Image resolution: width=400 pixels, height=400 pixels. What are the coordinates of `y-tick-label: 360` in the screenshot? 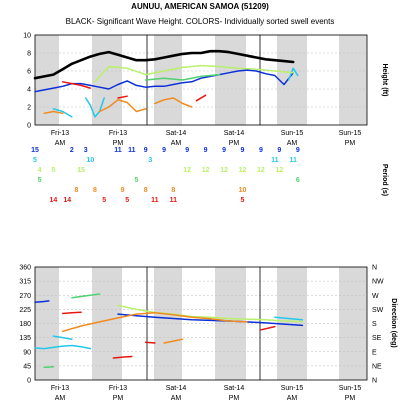 It's located at (25, 268).